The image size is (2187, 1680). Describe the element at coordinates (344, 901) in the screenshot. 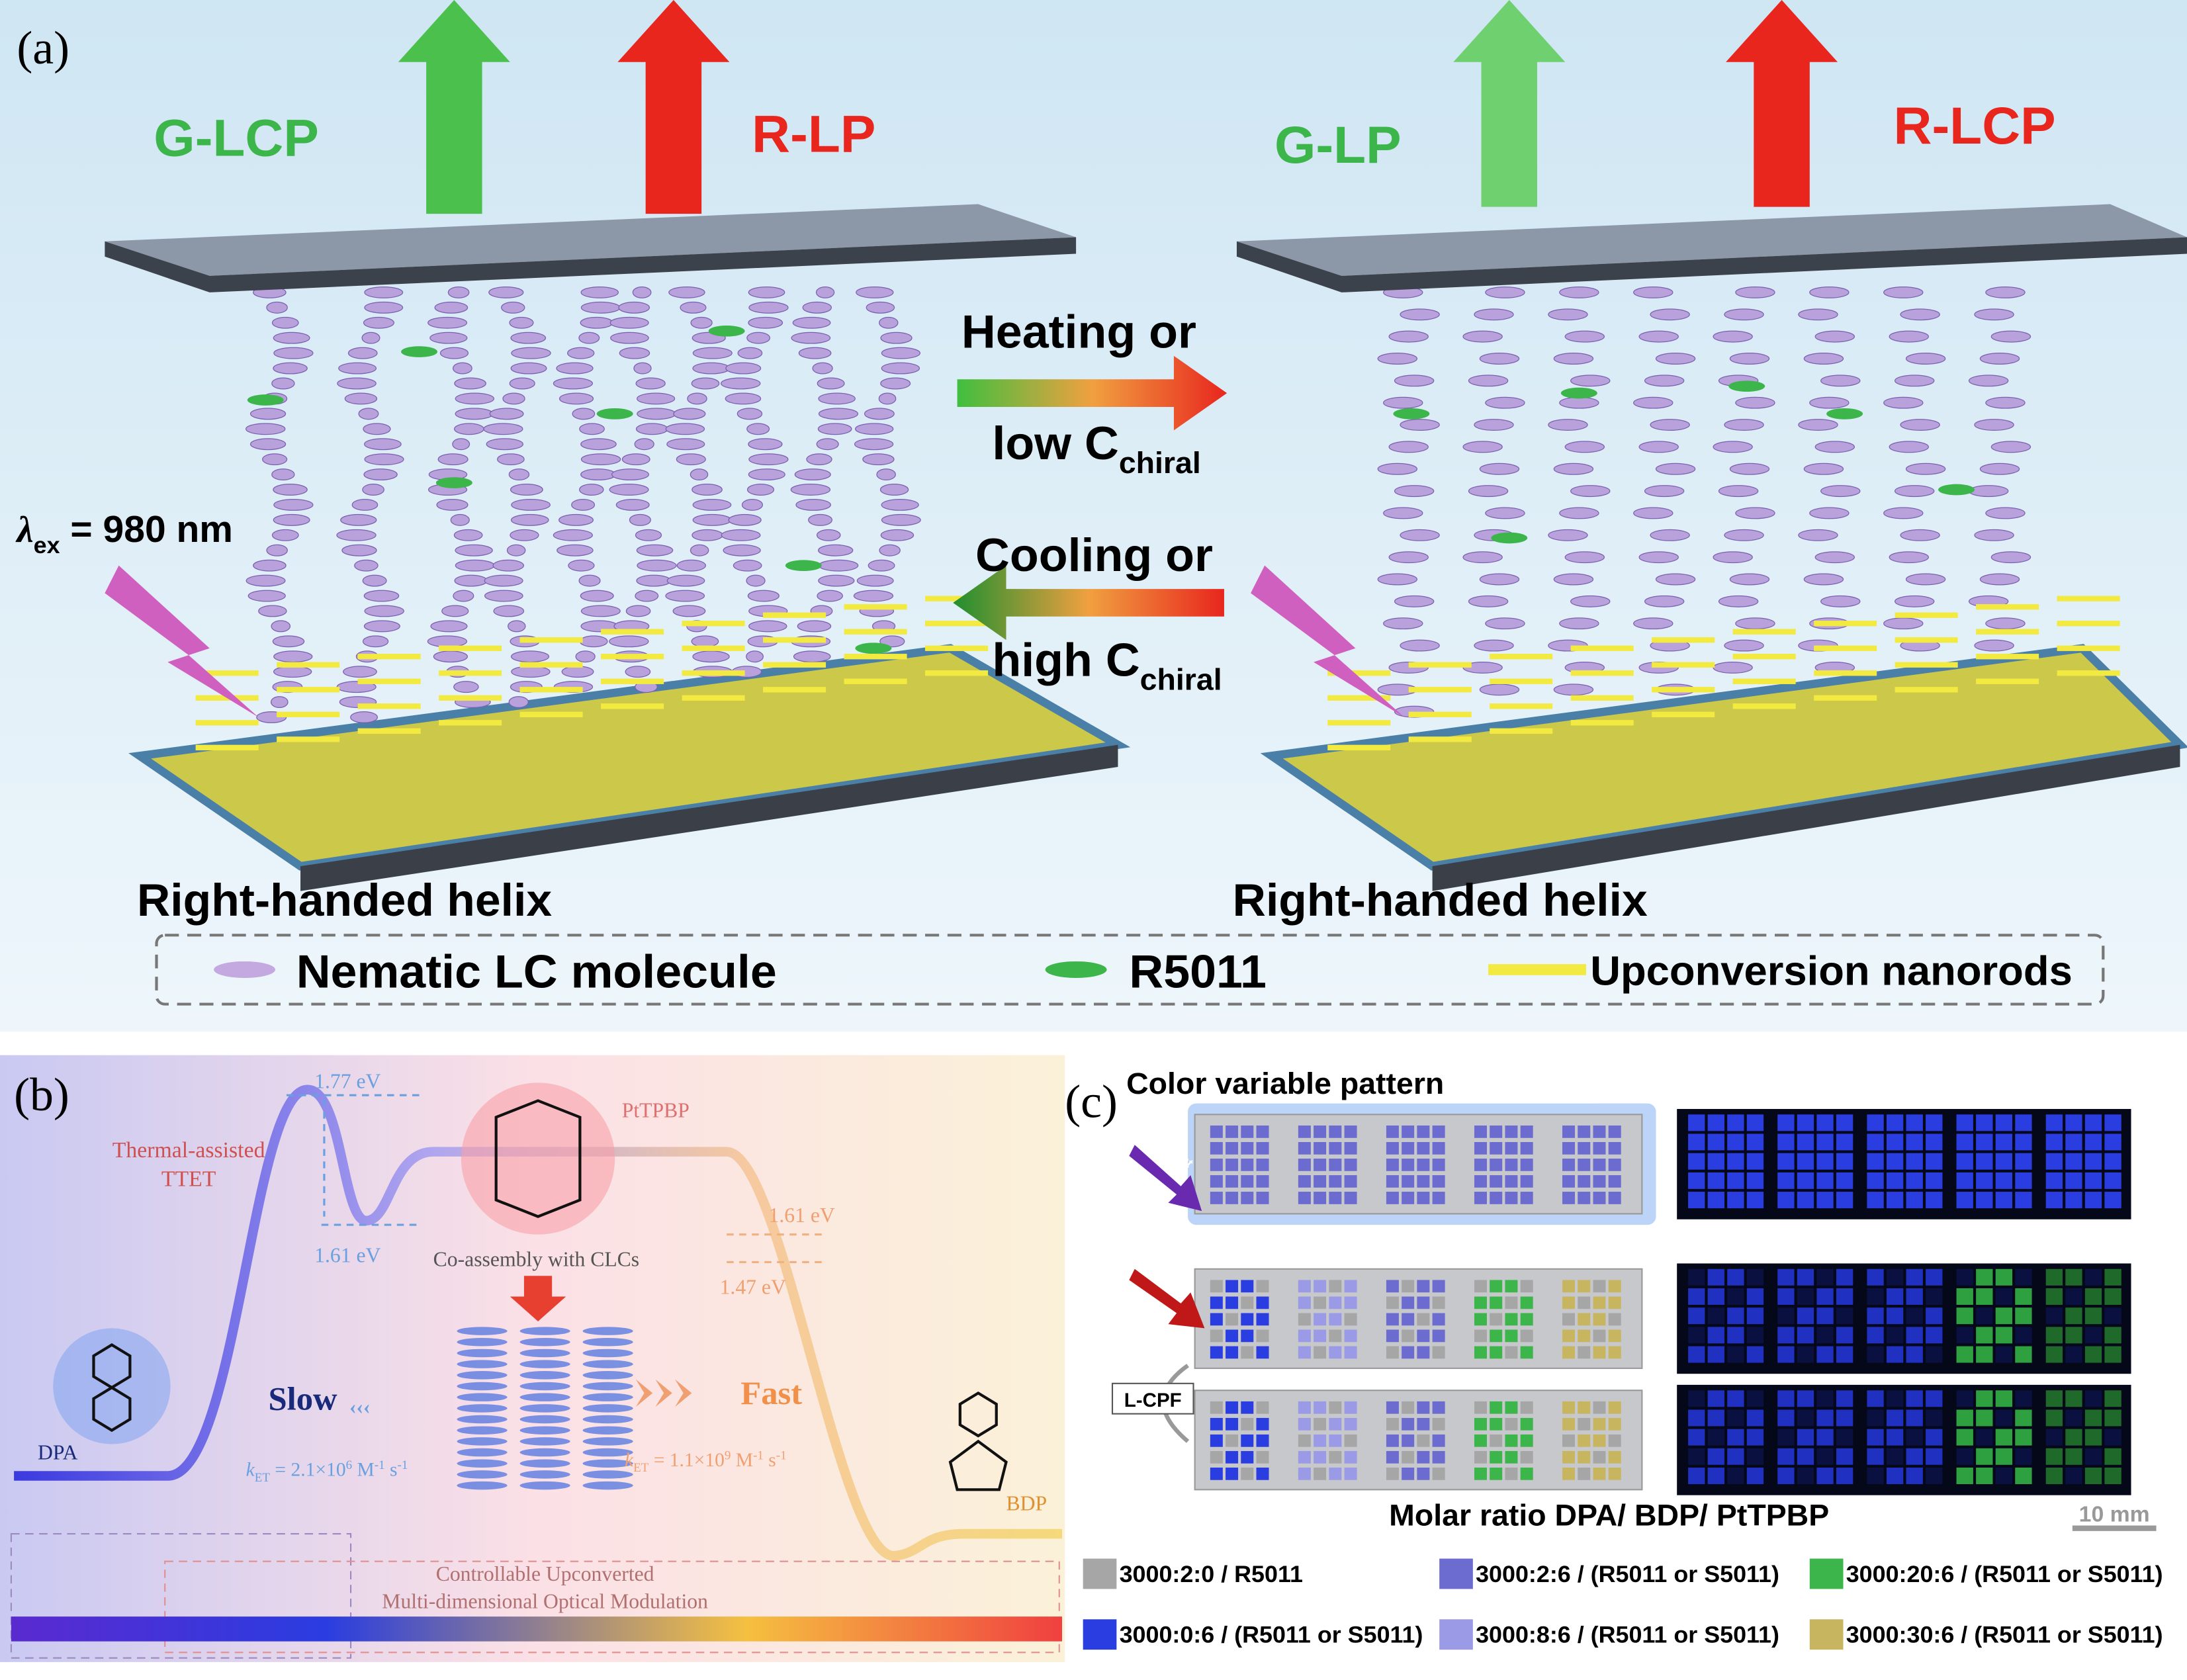

I see `helix-label: Right-handed helix` at that location.